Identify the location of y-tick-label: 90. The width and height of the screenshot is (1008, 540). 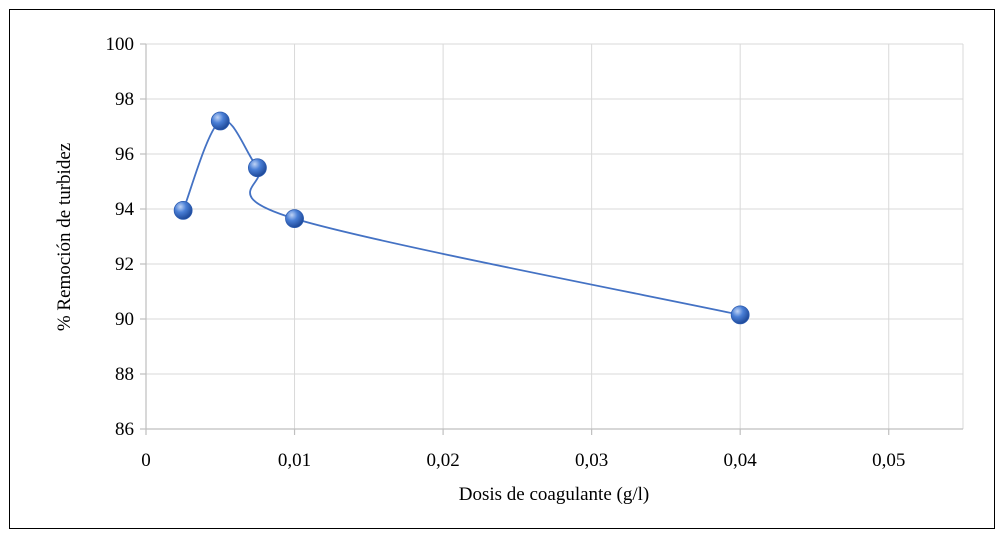
(124, 319).